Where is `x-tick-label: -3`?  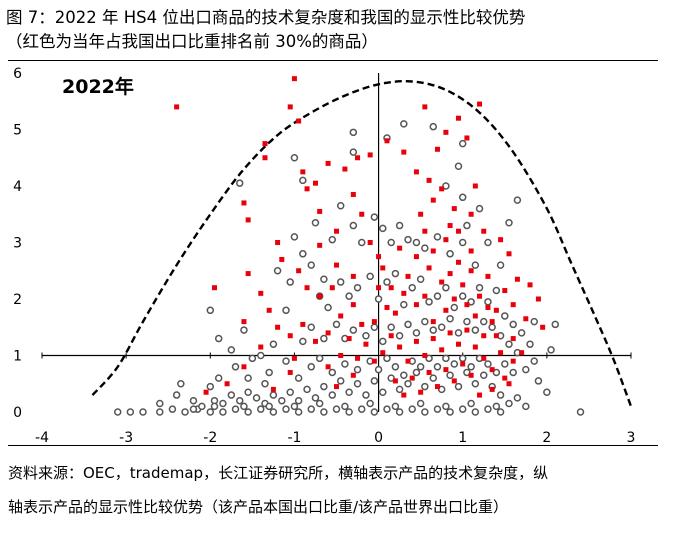
x-tick-label: -3 is located at coordinates (126, 437).